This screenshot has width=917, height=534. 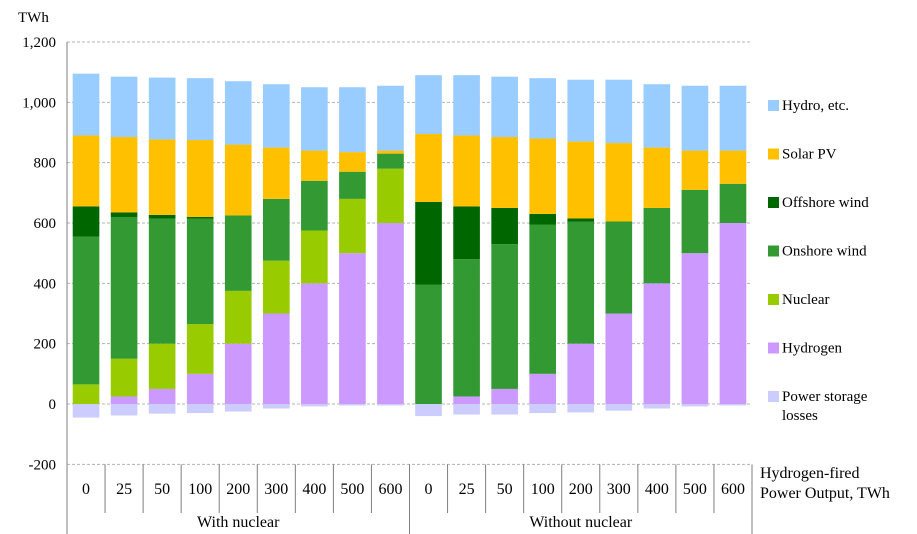 What do you see at coordinates (415, 522) in the screenshot?
I see `x-group-labels: With nuclear Without nuclear` at bounding box center [415, 522].